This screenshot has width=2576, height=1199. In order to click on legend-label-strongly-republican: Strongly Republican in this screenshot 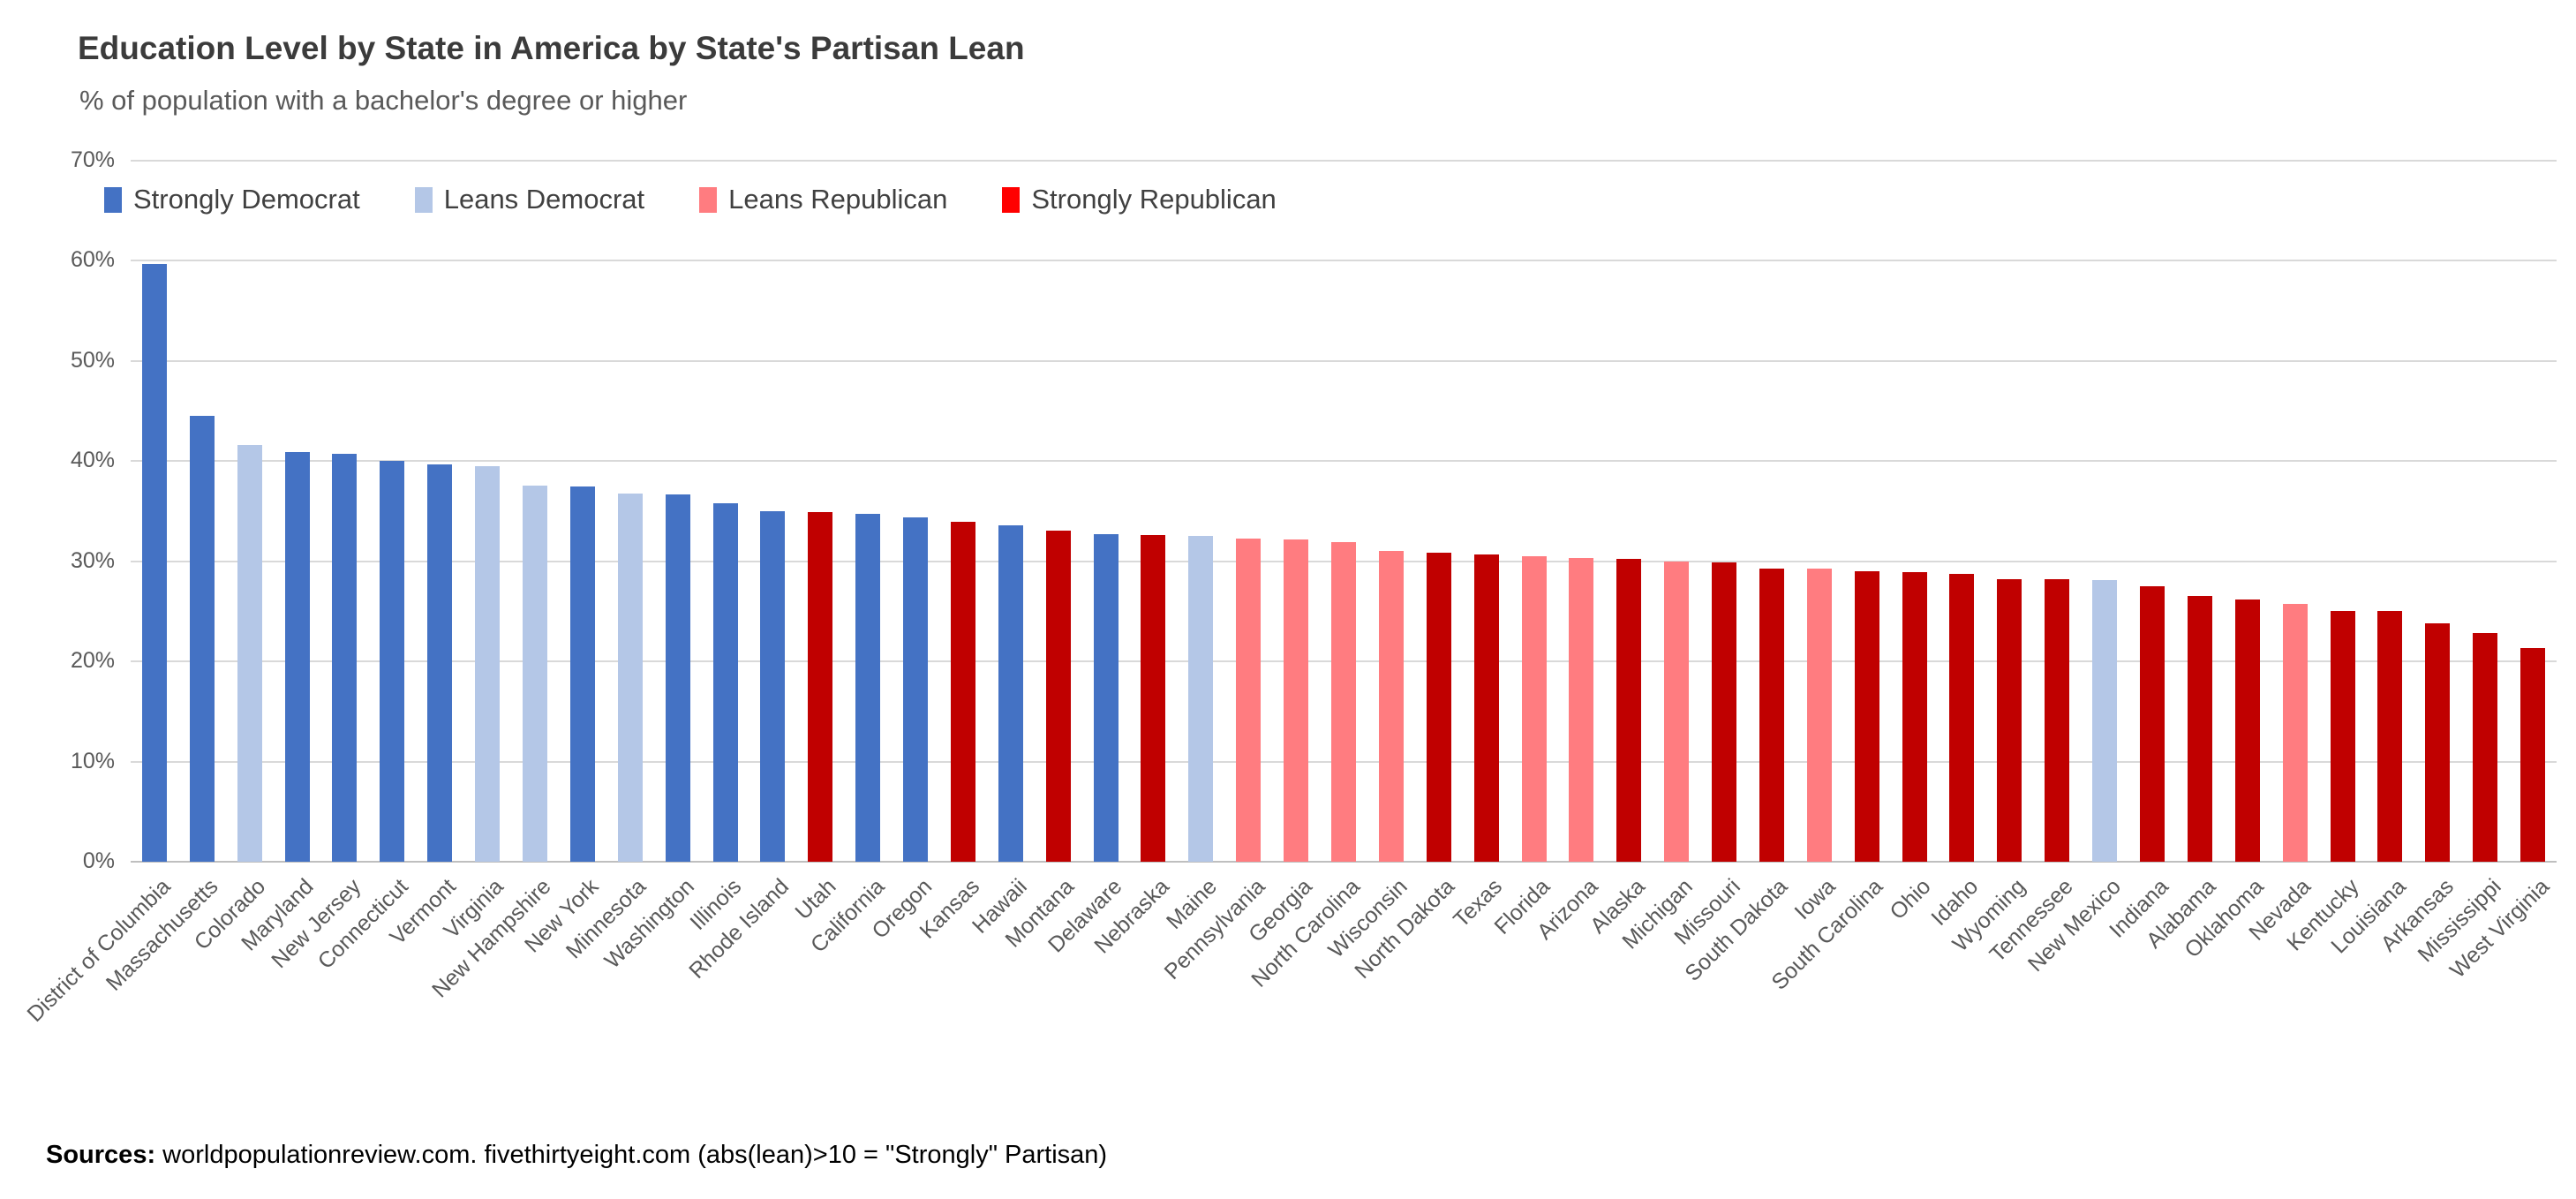, I will do `click(1154, 199)`.